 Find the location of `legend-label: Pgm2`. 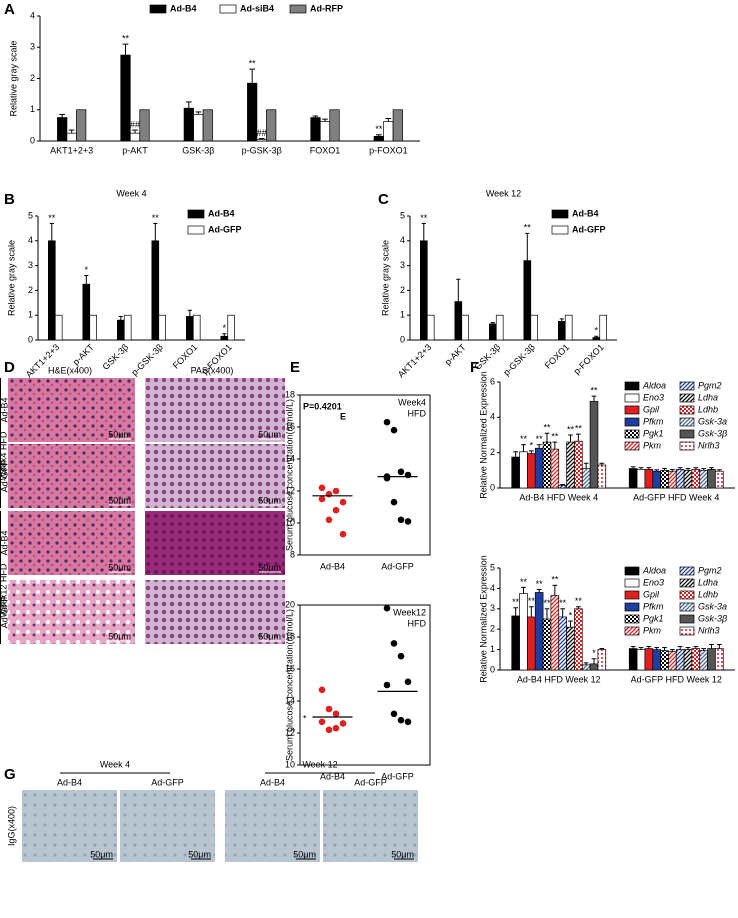

legend-label: Pgm2 is located at coordinates (710, 385).